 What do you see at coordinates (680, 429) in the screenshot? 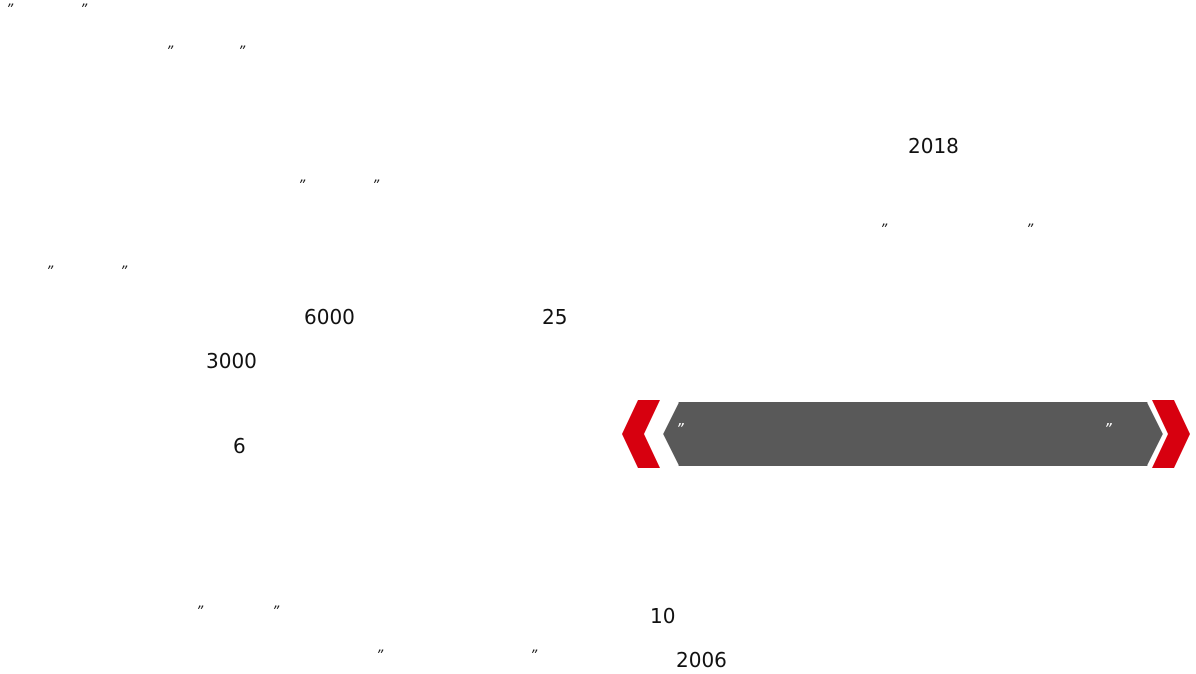
I see `banner-quote-open: ”` at bounding box center [680, 429].